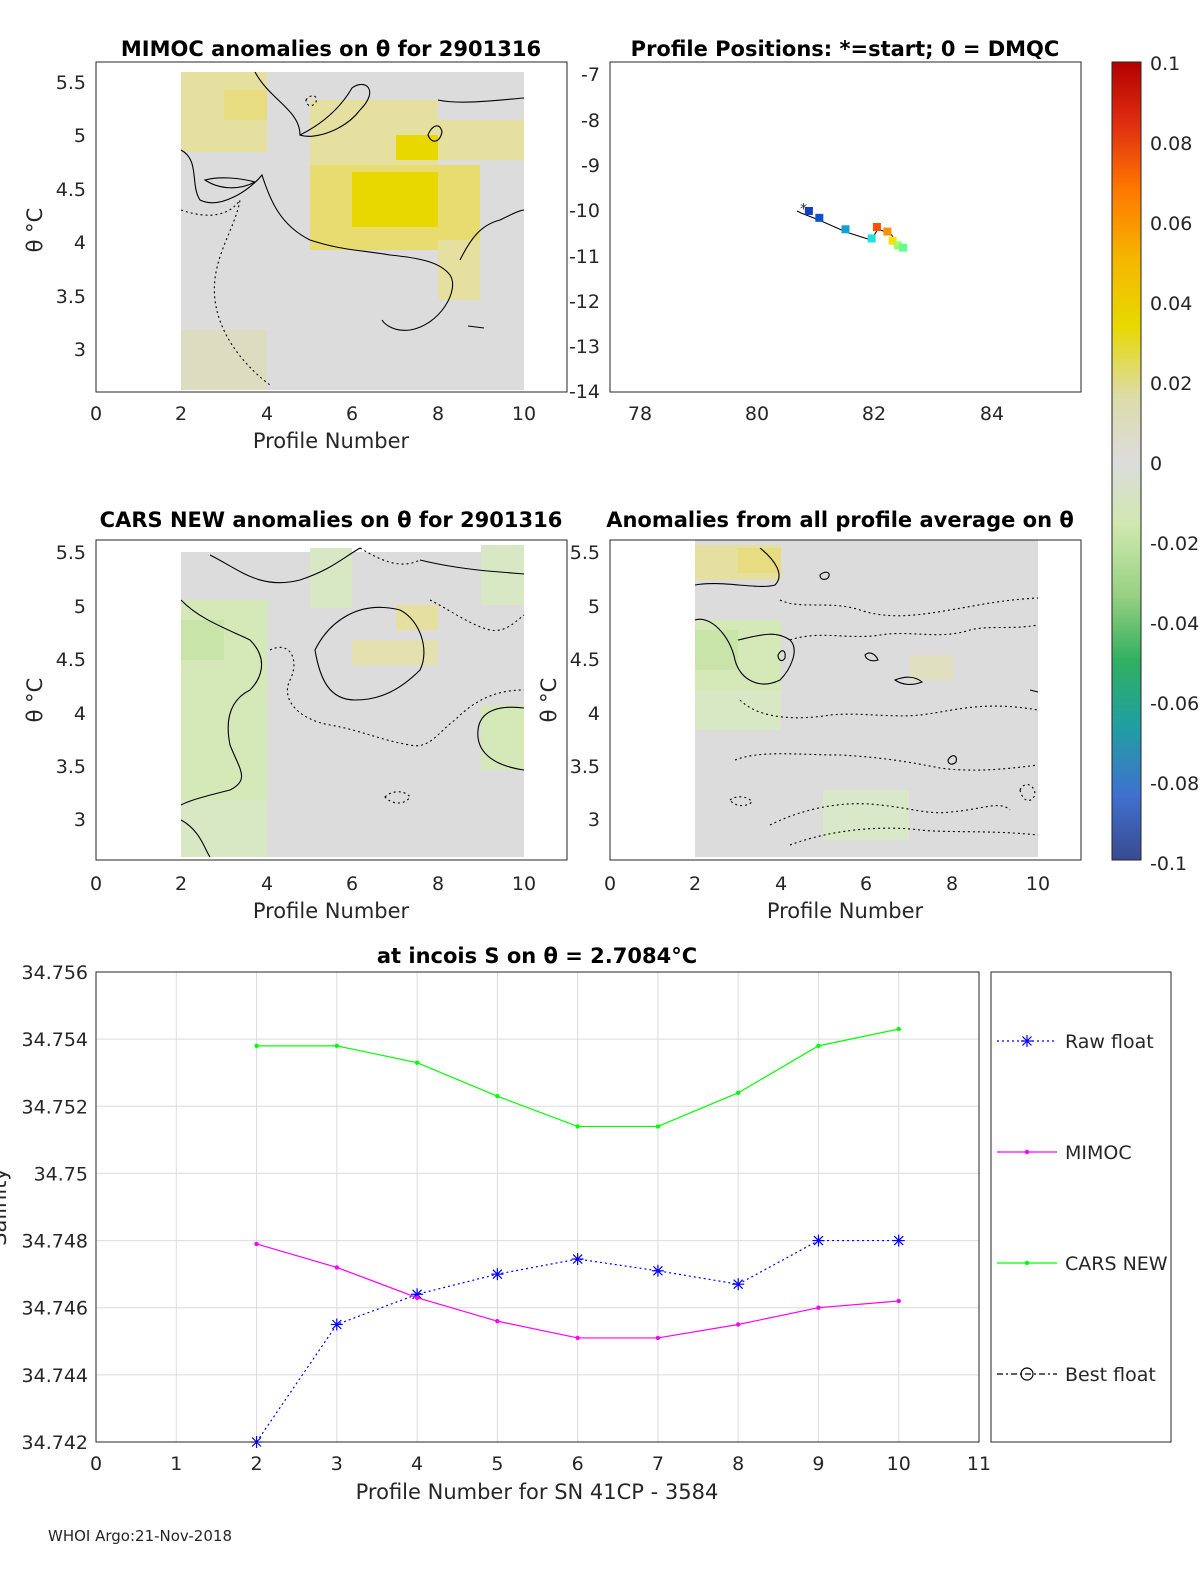 The image size is (1200, 1579). I want to click on legend-label: MIMOC, so click(1098, 1153).